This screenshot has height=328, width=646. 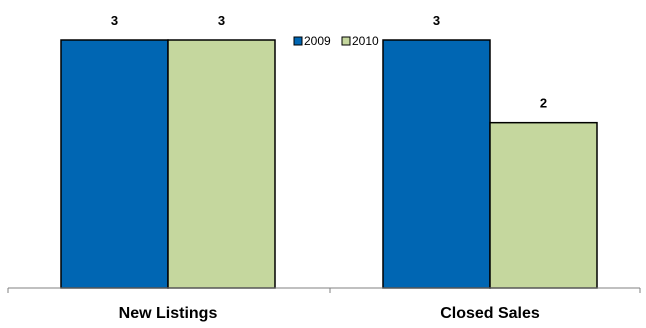 I want to click on axis-layer, so click(x=324, y=290).